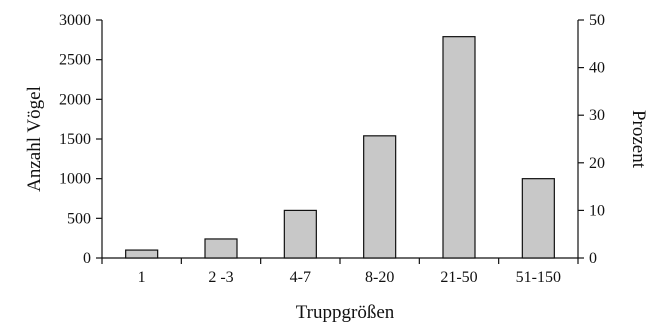 The height and width of the screenshot is (325, 661). Describe the element at coordinates (458, 277) in the screenshot. I see `x-tick-label: 21-50` at that location.